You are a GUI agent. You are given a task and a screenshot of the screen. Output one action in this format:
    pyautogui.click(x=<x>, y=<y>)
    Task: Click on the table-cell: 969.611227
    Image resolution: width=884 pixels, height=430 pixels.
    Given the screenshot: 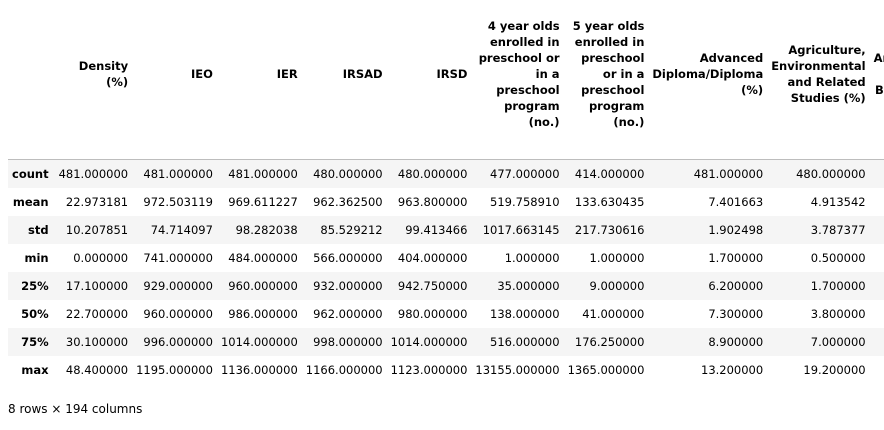 What is the action you would take?
    pyautogui.click(x=263, y=201)
    